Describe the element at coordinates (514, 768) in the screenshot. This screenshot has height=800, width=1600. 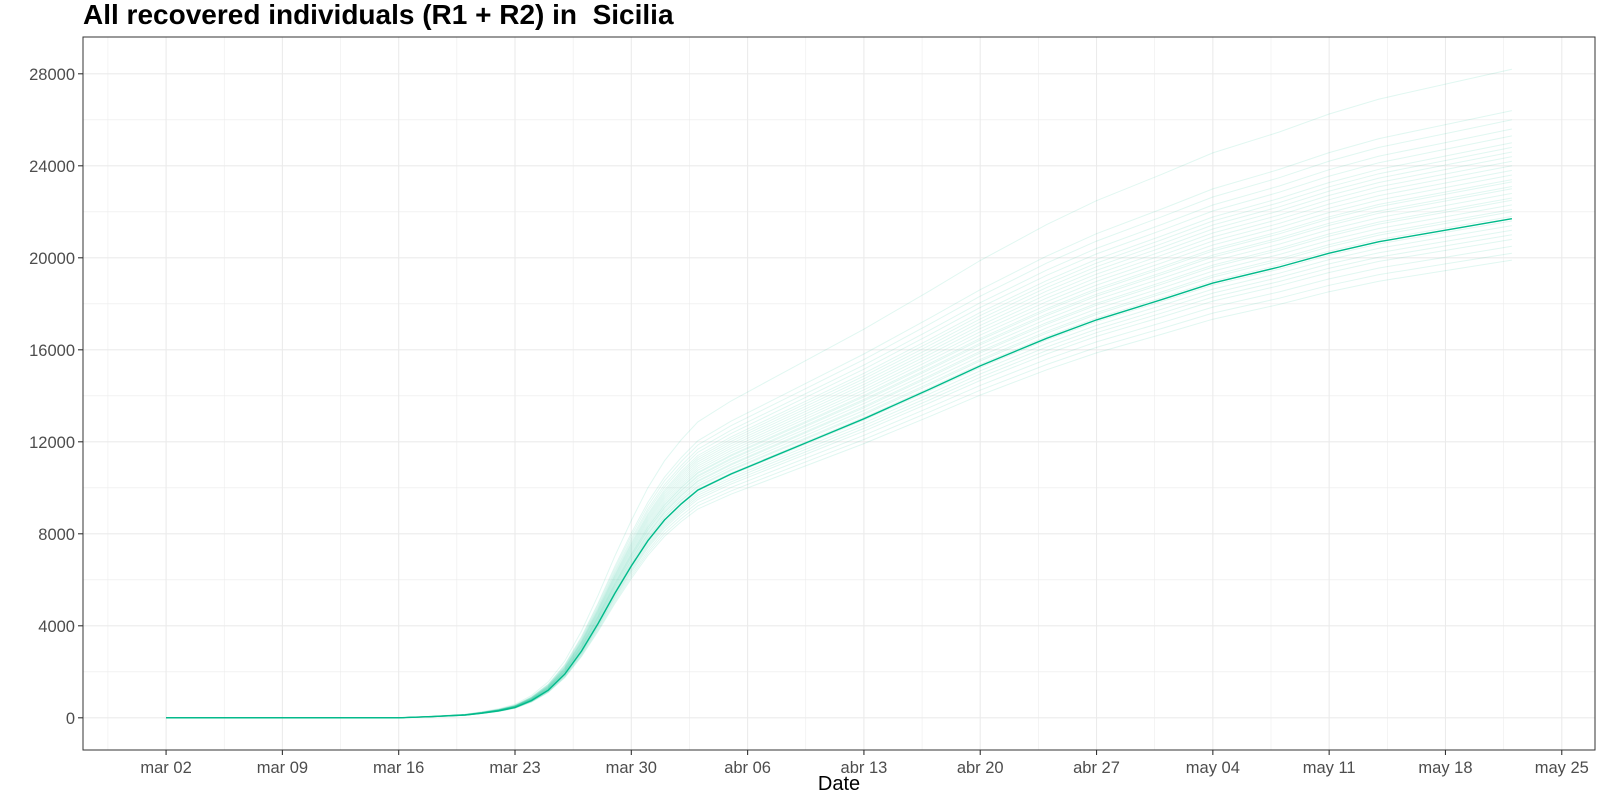
I see `x-tick-label: mar 23` at that location.